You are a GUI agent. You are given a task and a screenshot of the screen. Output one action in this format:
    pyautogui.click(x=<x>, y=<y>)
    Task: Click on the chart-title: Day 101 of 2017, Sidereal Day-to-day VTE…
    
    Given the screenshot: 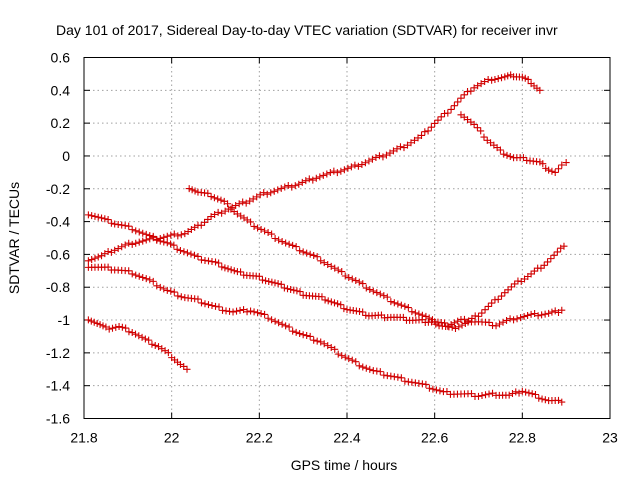 What is the action you would take?
    pyautogui.click(x=307, y=30)
    